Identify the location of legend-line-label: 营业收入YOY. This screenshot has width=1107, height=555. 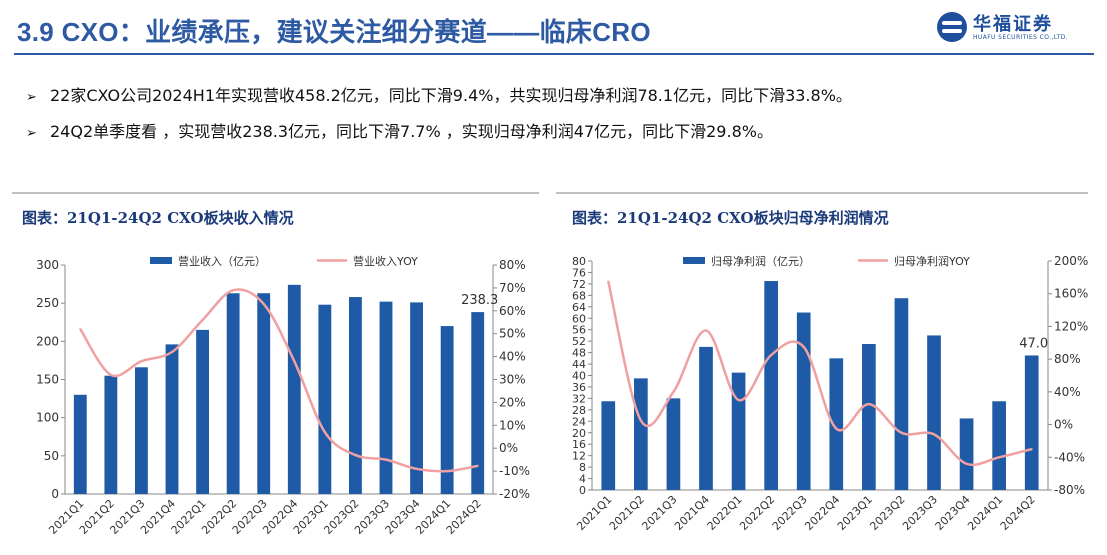
(385, 261).